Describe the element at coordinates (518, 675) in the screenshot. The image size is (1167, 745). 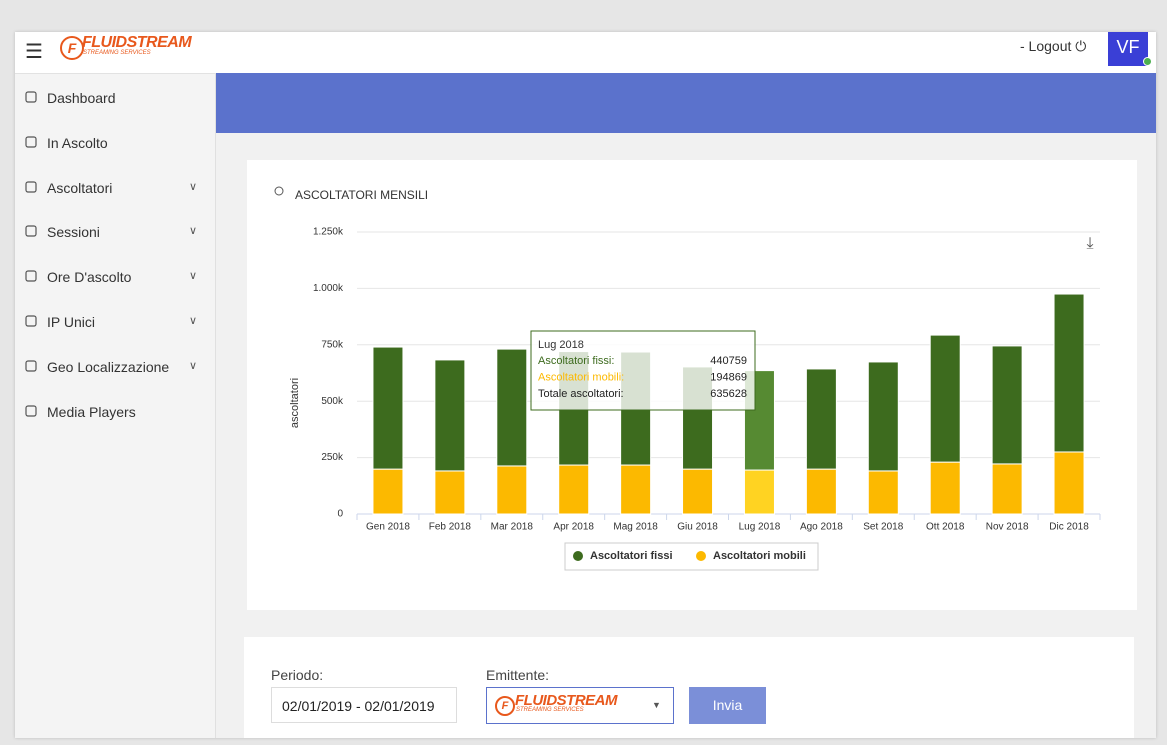
I see `emitter-label: Emittente:` at that location.